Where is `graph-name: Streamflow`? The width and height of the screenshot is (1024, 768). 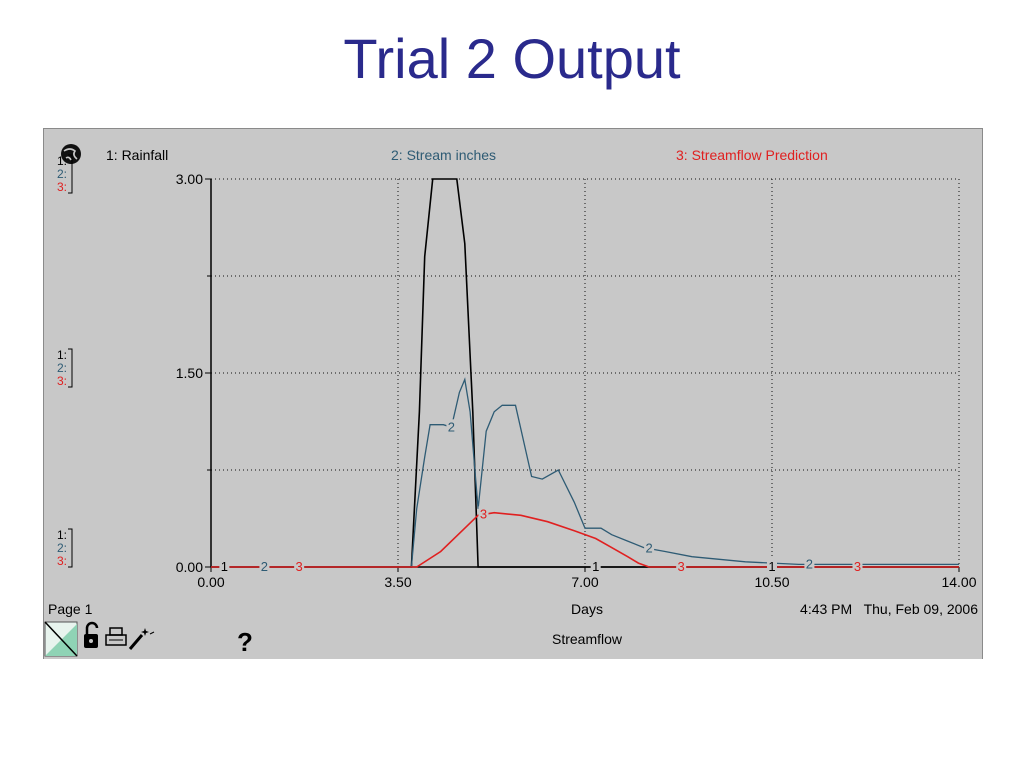
graph-name: Streamflow is located at coordinates (587, 639).